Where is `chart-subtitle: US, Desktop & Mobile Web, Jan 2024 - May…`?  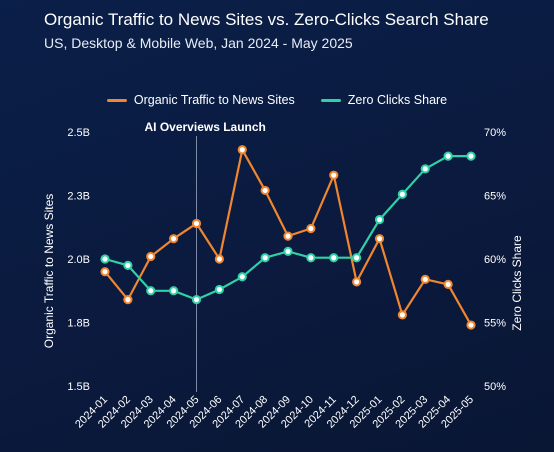
chart-subtitle: US, Desktop & Mobile Web, Jan 2024 - May… is located at coordinates (198, 43).